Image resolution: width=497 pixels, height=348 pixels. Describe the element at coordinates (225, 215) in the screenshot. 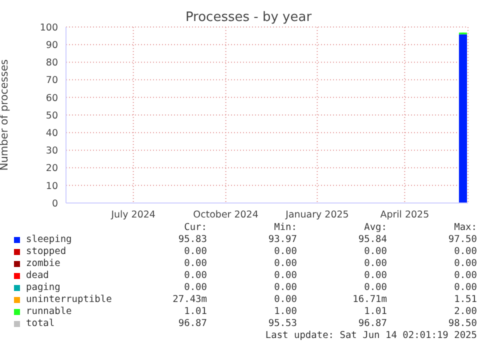

I see `x-tick-label: October 2024` at that location.